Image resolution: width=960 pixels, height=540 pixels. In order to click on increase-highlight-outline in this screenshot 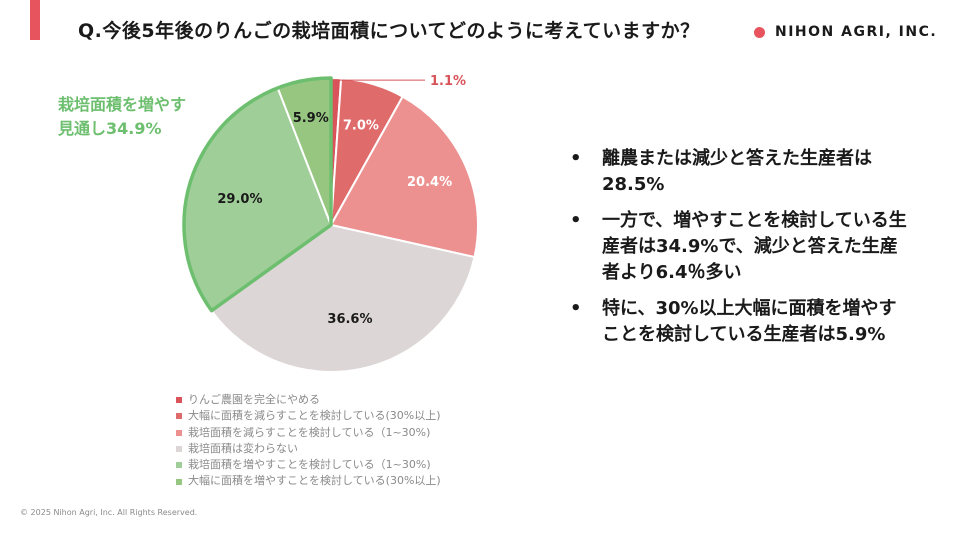, I will do `click(257, 194)`.